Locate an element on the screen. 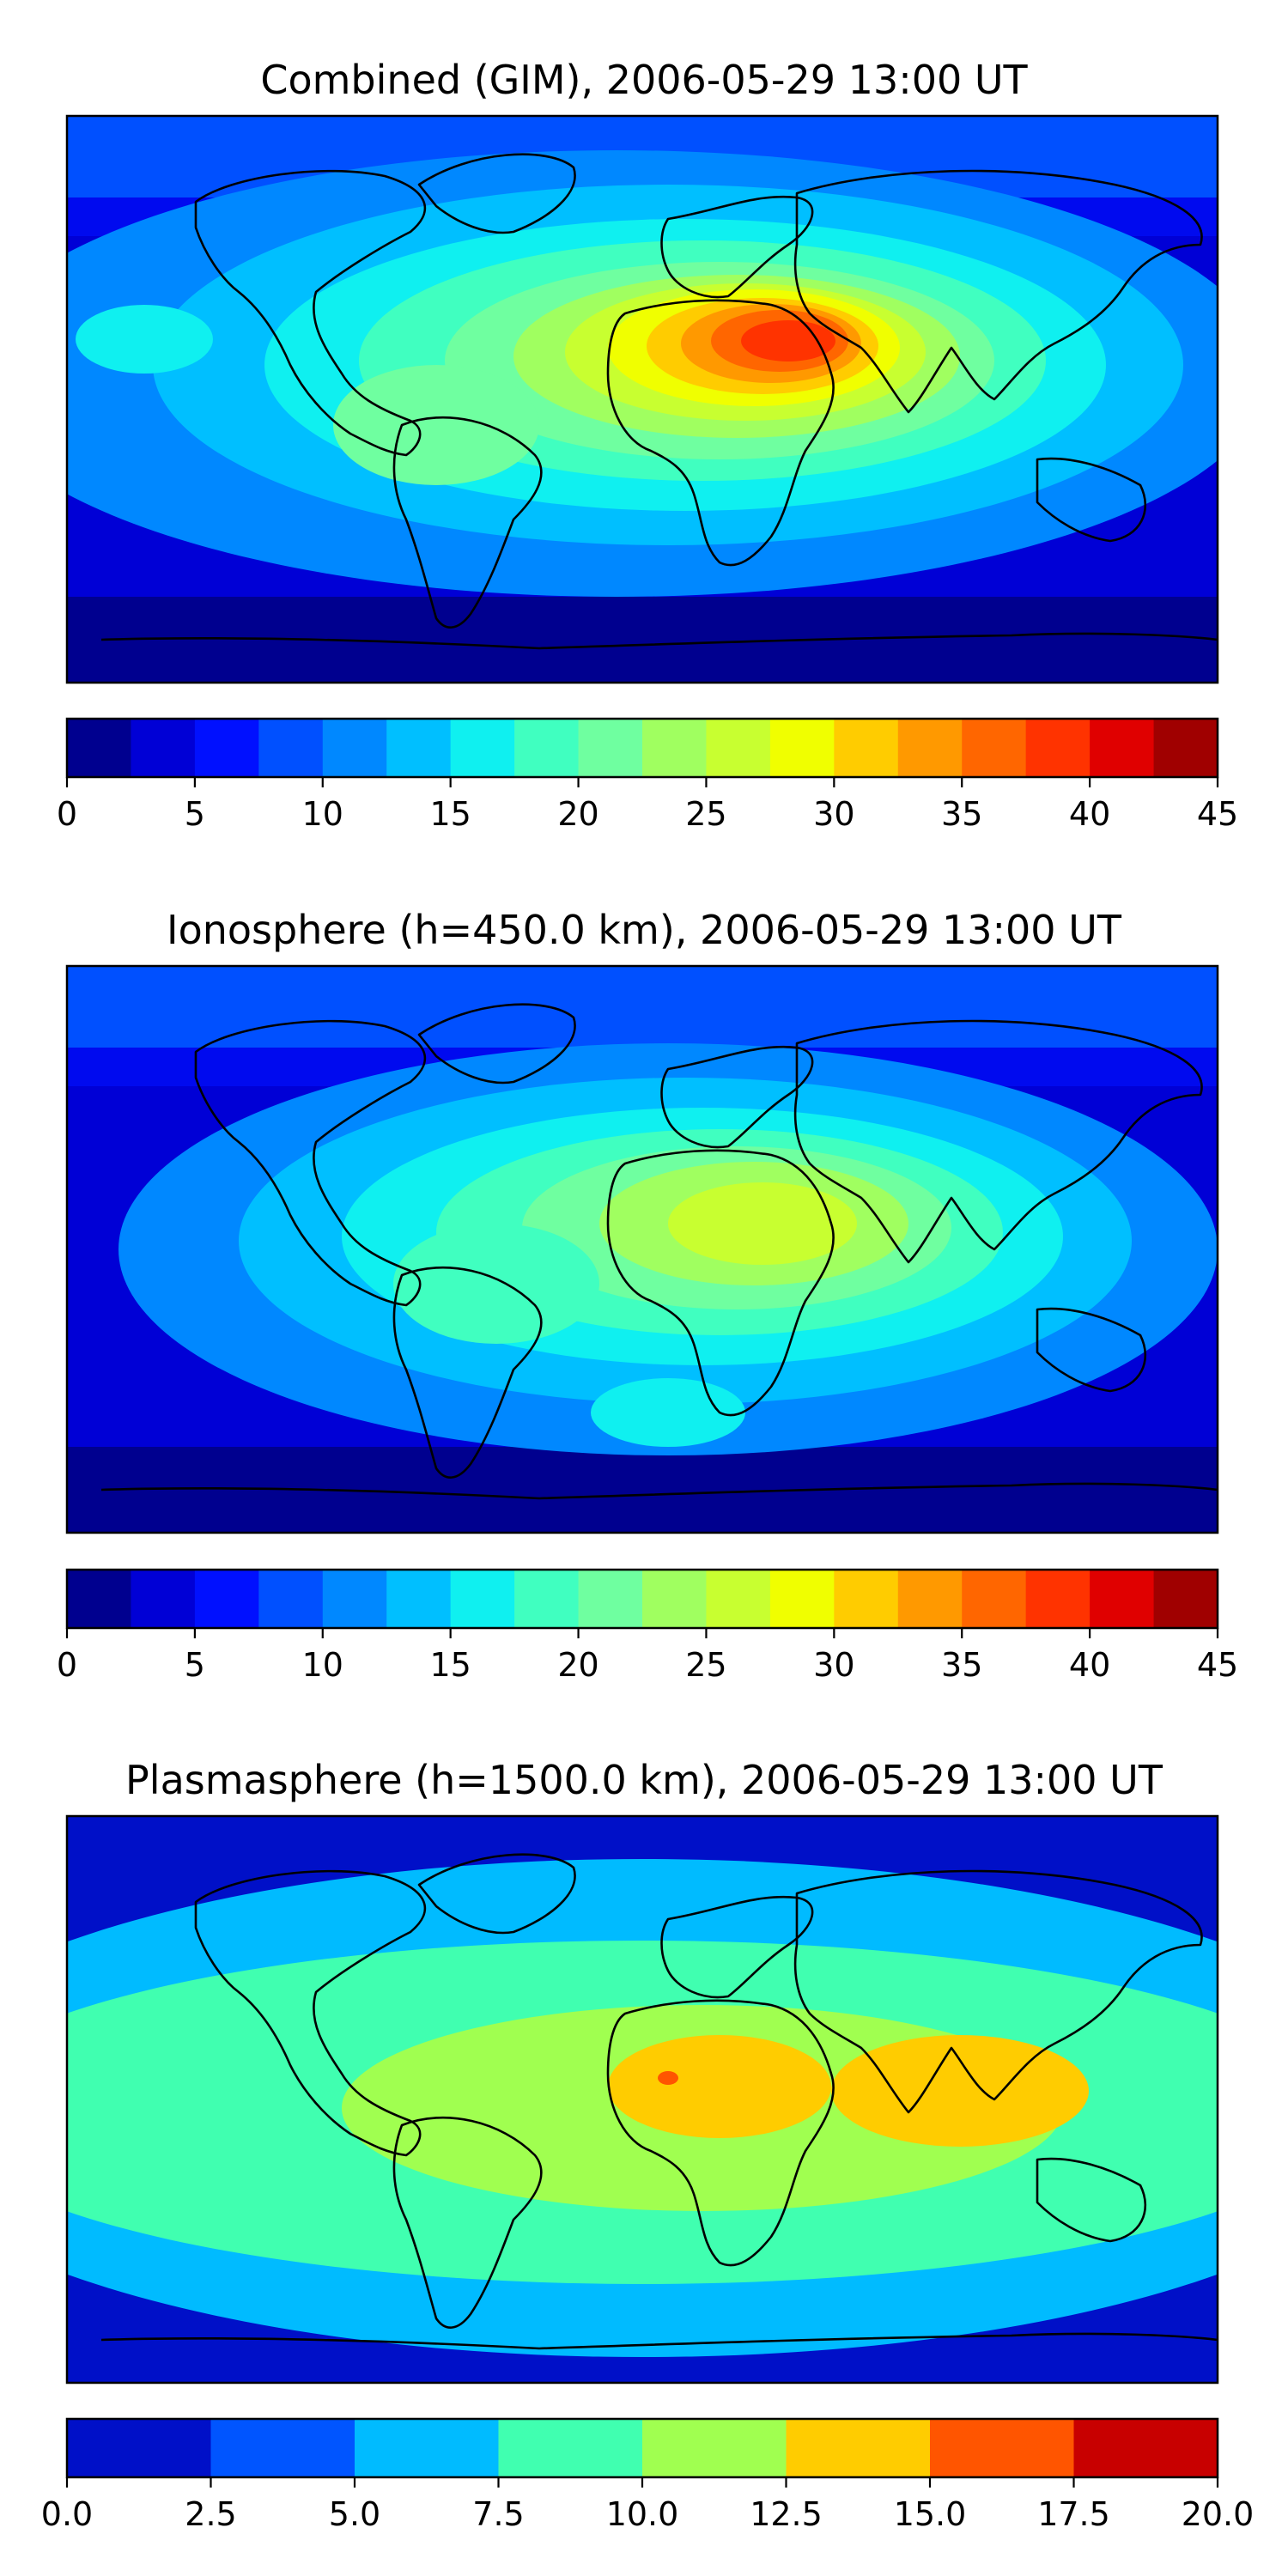 Image resolution: width=1288 pixels, height=2576 pixels. colorbar-tick-label: 10.0 is located at coordinates (642, 2514).